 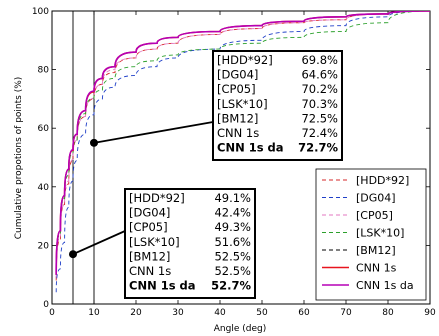 I want to click on x-tick-label: 10, so click(x=94, y=313).